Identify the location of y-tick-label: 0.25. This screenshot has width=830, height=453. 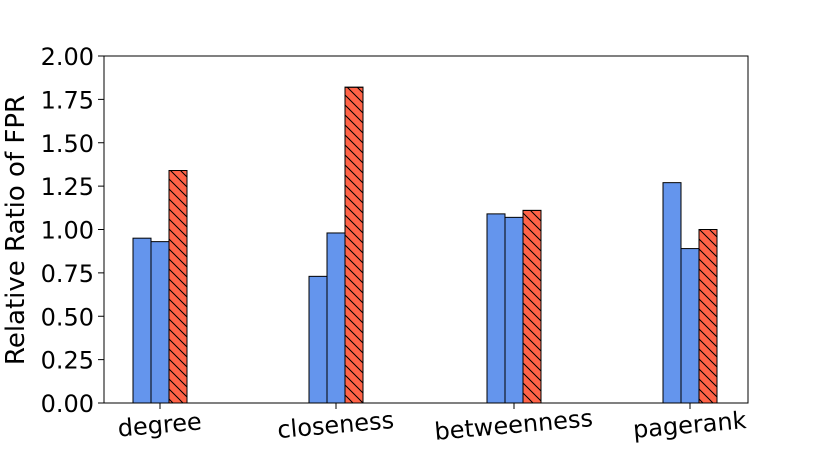
(67, 361).